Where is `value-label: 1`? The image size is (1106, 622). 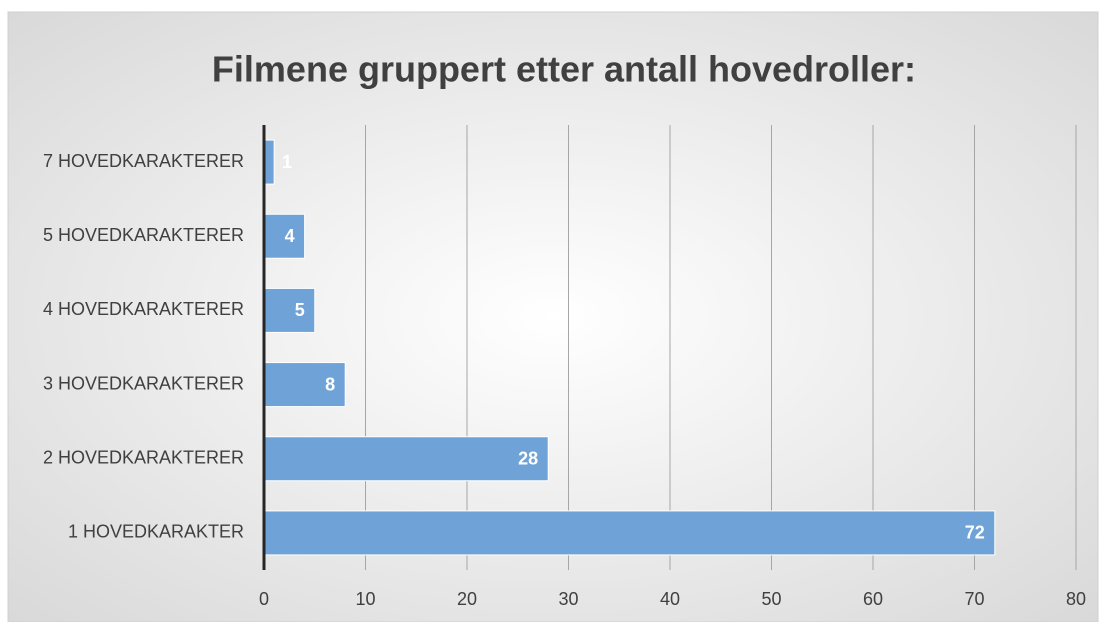
value-label: 1 is located at coordinates (287, 162).